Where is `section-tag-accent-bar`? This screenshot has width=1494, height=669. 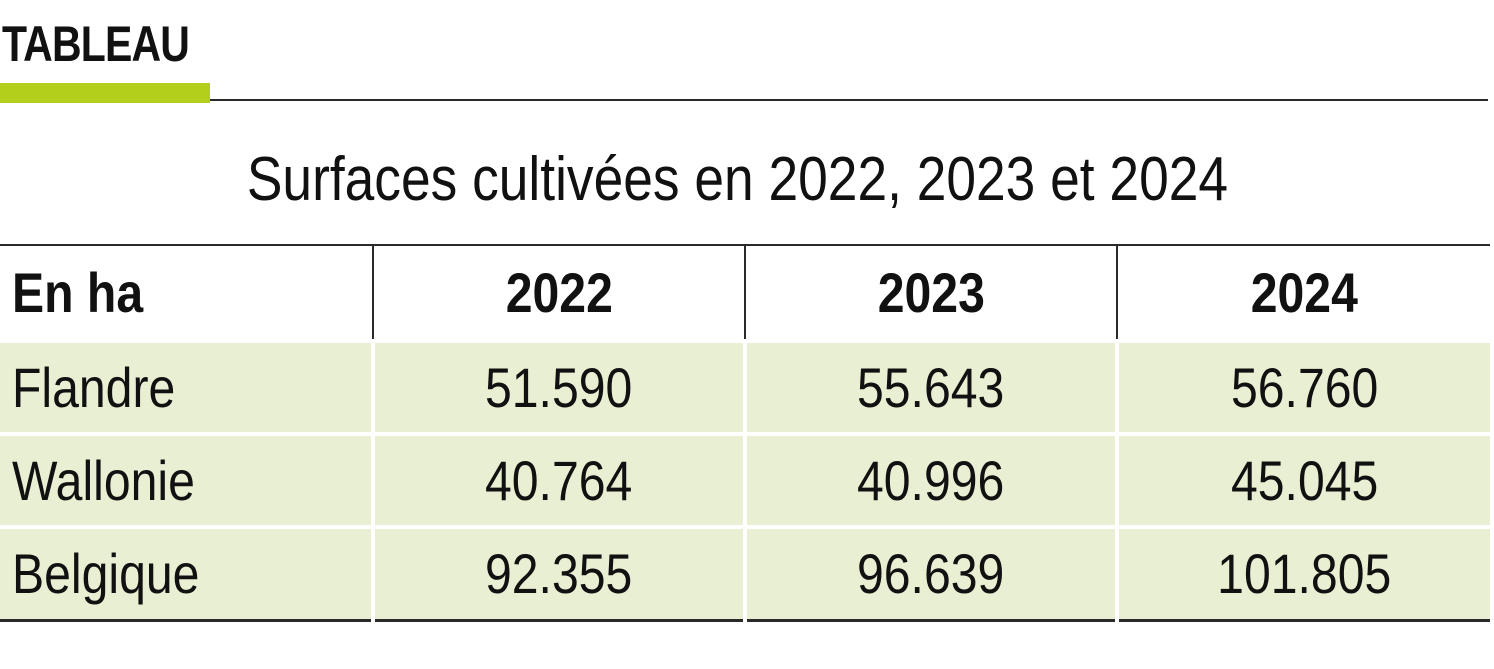 section-tag-accent-bar is located at coordinates (105, 93).